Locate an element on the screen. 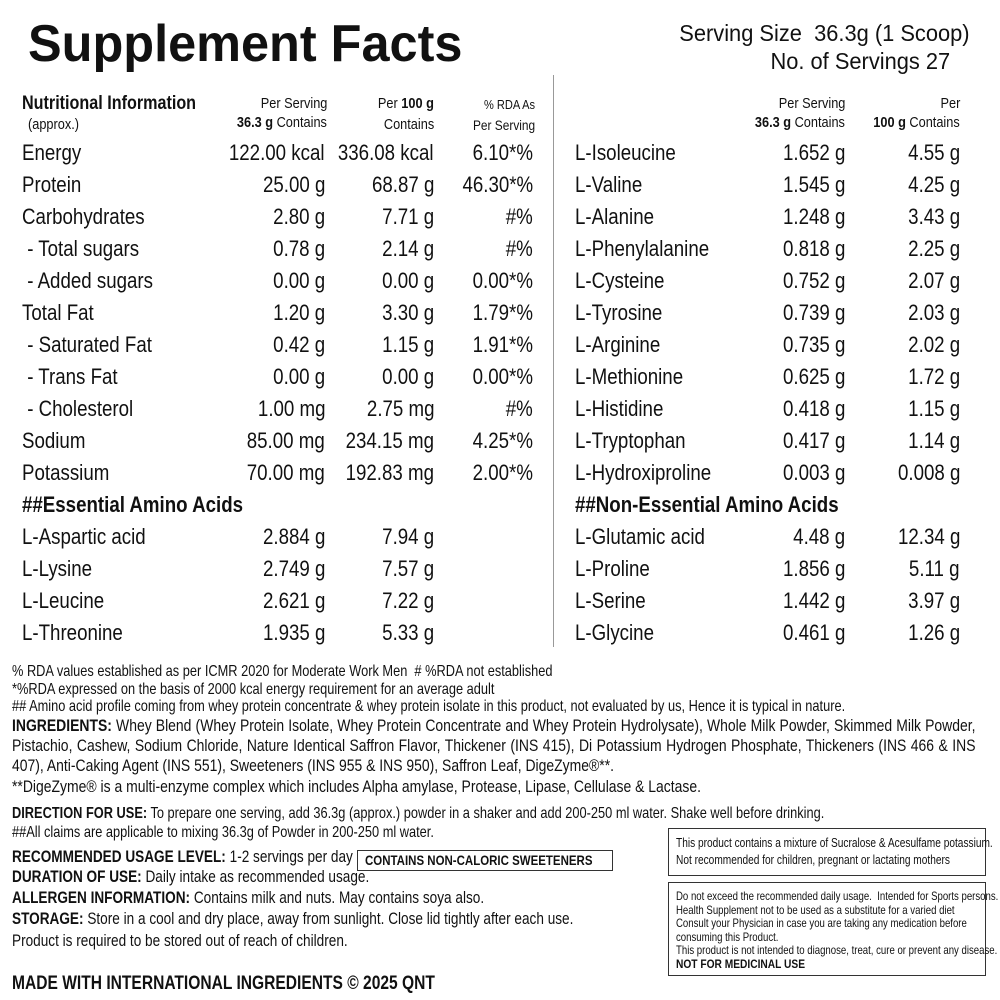 Image resolution: width=1000 pixels, height=1000 pixels. row-value: 2.80 g is located at coordinates (299, 216).